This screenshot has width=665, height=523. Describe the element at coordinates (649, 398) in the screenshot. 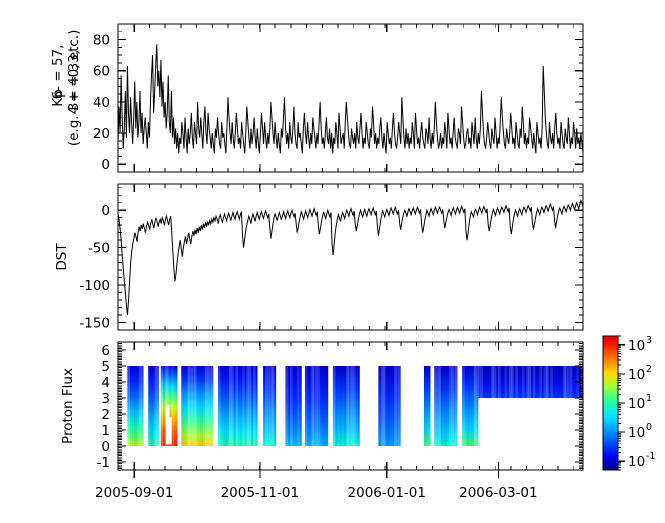

I see `colorbar-tick-exponent: 1` at that location.